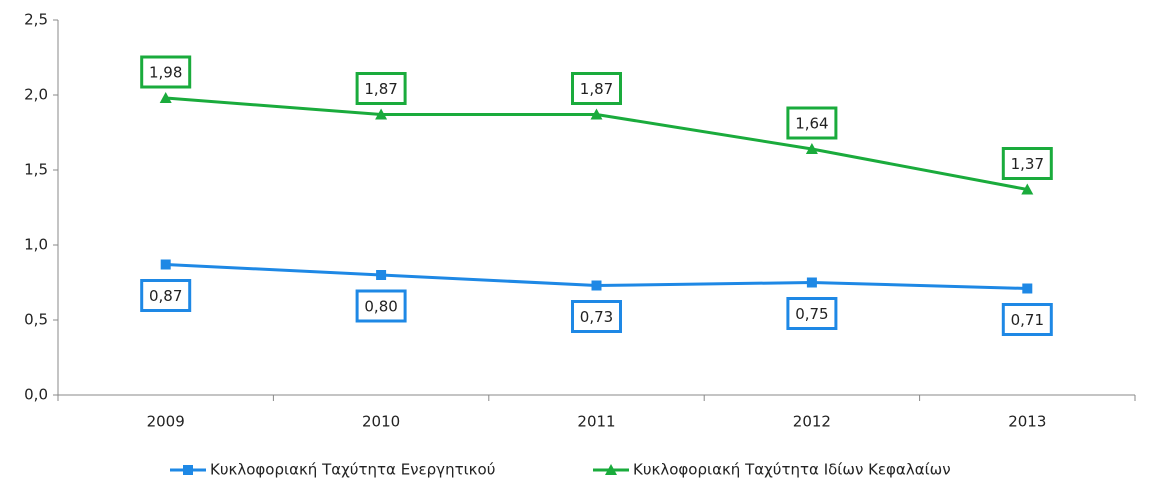 This screenshot has width=1149, height=486. Describe the element at coordinates (812, 422) in the screenshot. I see `x-tick-label: 2012` at that location.